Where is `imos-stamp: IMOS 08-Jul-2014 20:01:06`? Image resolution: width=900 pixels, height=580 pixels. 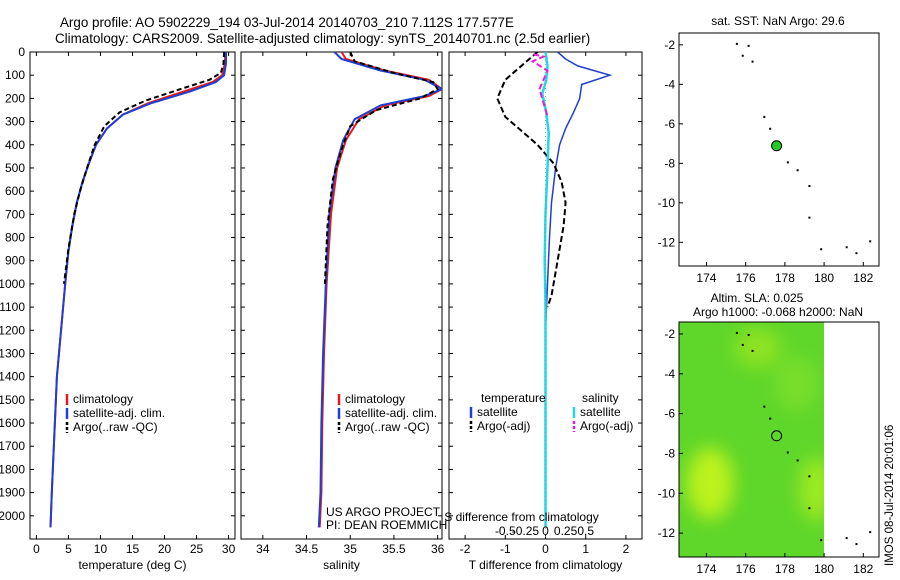
imos-stamp: IMOS 08-Jul-2014 20:01:06 is located at coordinates (890, 495).